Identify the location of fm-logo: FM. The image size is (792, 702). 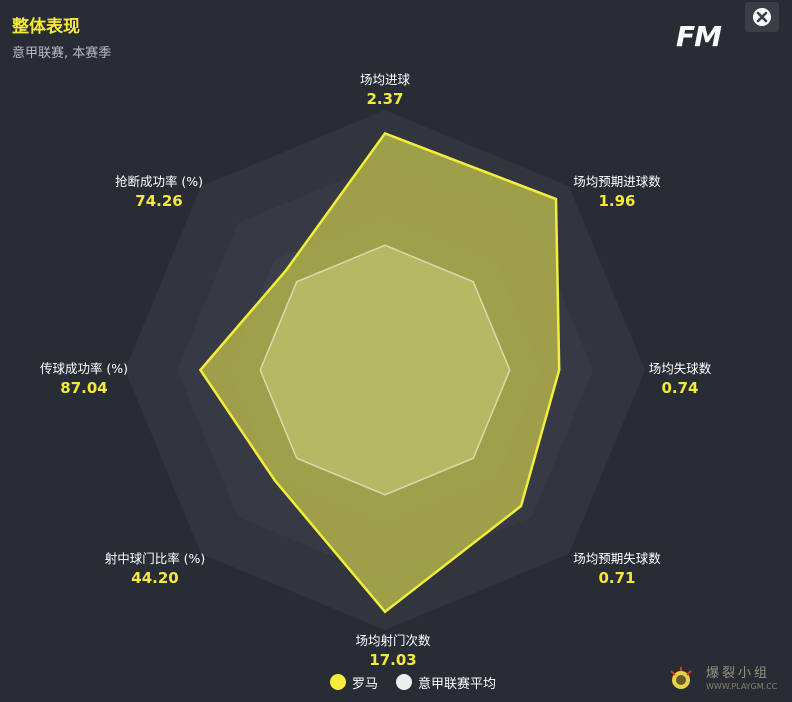
(699, 36).